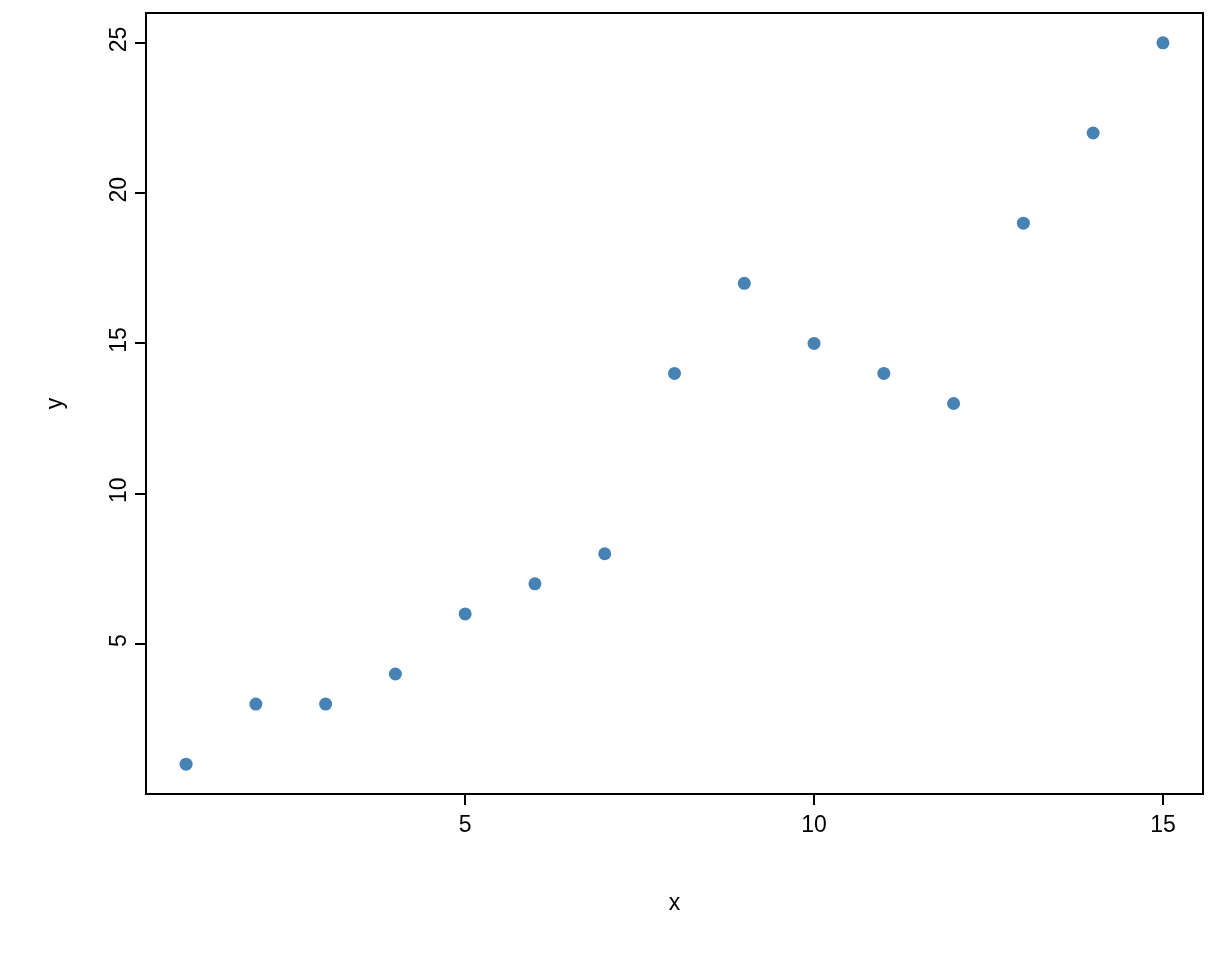  What do you see at coordinates (674, 902) in the screenshot?
I see `x-axis-title: x` at bounding box center [674, 902].